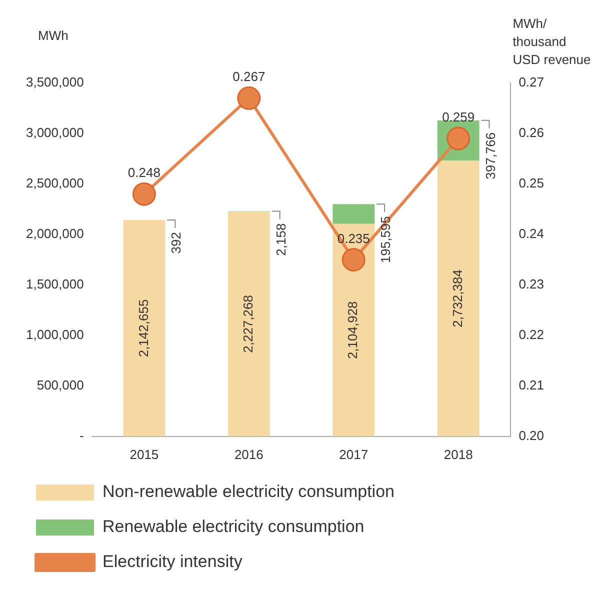 The height and width of the screenshot is (589, 608). What do you see at coordinates (176, 243) in the screenshot?
I see `data-label: 392` at bounding box center [176, 243].